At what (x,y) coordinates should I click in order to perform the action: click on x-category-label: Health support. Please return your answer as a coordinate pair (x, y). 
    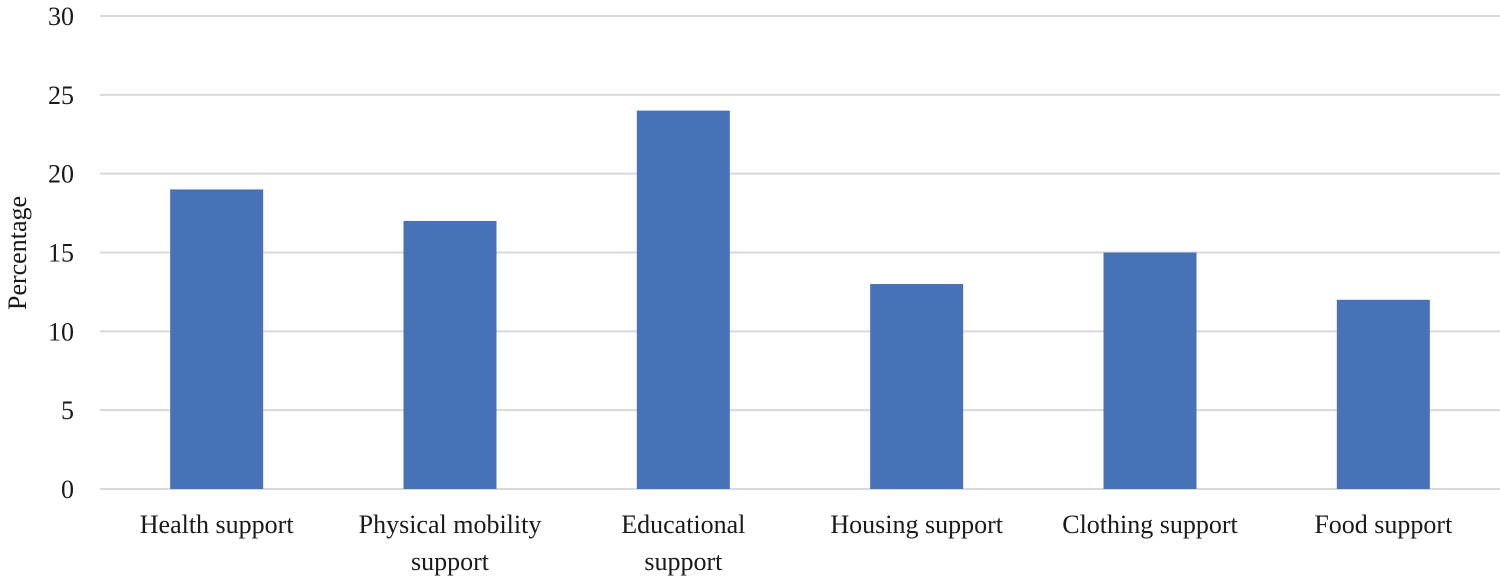
    Looking at the image, I should click on (217, 524).